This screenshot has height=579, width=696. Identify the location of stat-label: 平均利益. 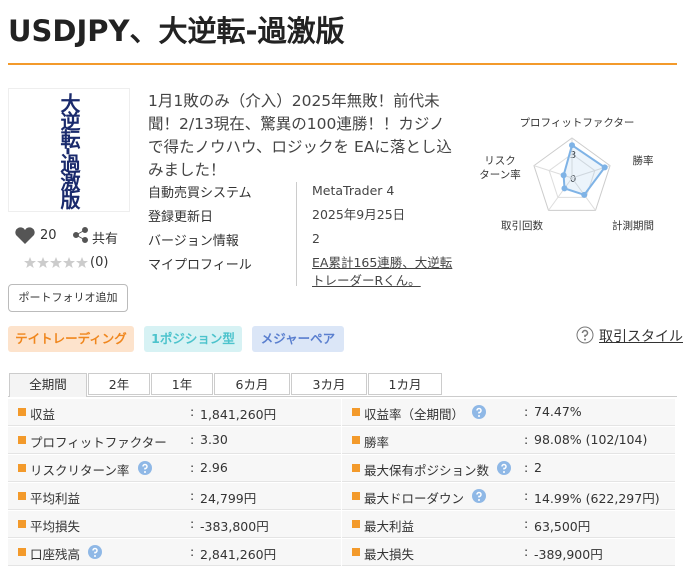
(55, 498).